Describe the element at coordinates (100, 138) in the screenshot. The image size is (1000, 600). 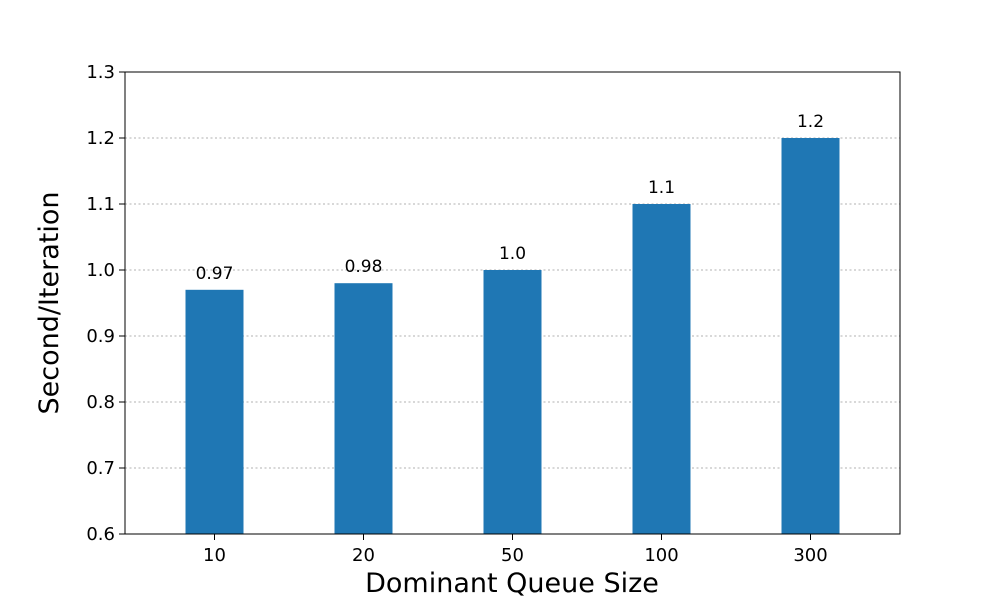
I see `y-tick-label: 1.2` at that location.